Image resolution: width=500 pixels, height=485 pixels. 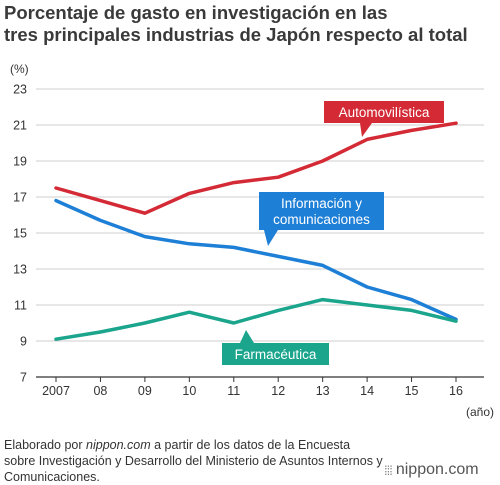 What do you see at coordinates (456, 391) in the screenshot?
I see `x-tick-label: 16` at bounding box center [456, 391].